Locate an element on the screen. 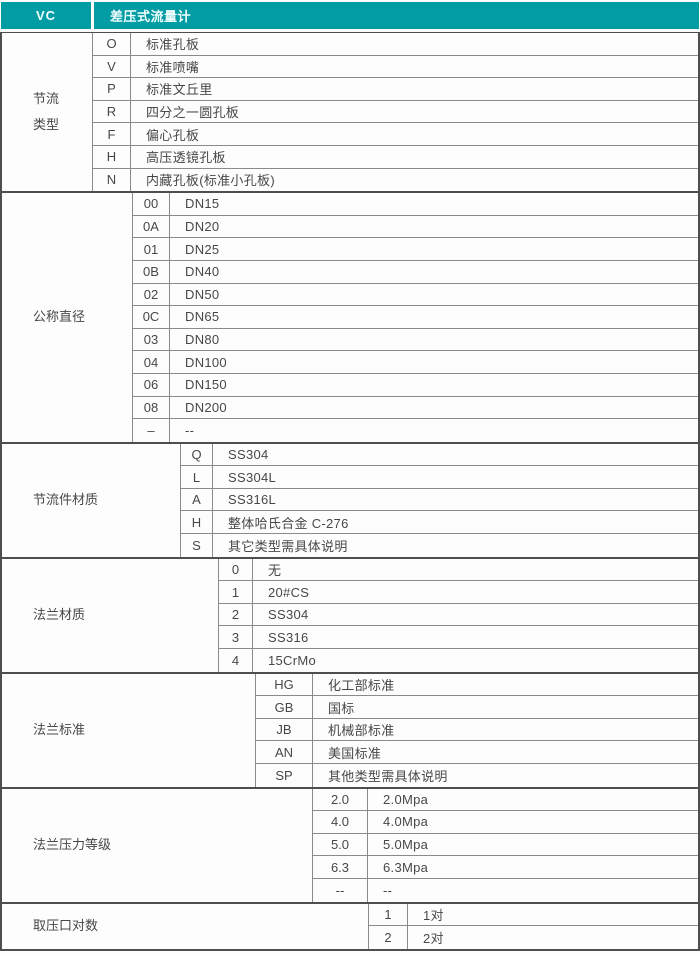  section-flange-material: 法兰材质 0 无 1 20#CS 2 SS304 3 SS316 4 15CrMo is located at coordinates (350, 616).